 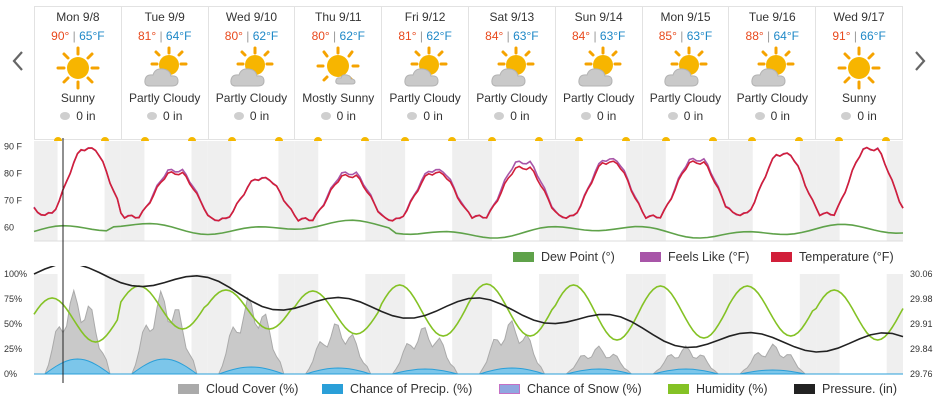 I want to click on high-temp: 81°, so click(x=147, y=36).